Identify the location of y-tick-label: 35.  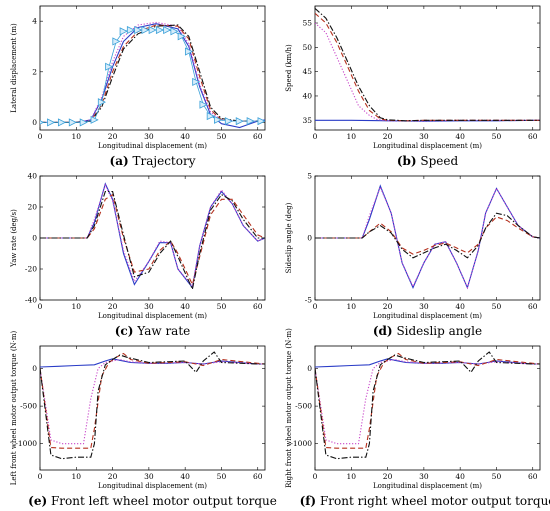
(307, 120).